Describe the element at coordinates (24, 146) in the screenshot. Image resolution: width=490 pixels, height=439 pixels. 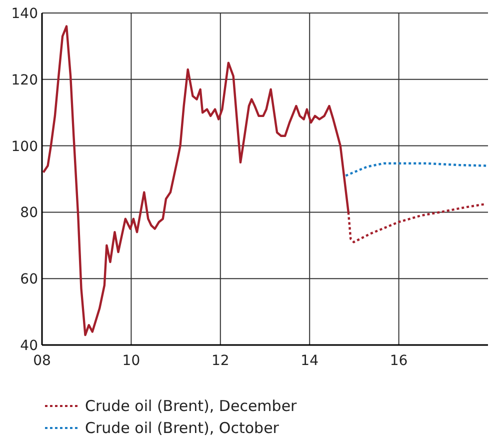
I see `y-tick-label: 100` at that location.